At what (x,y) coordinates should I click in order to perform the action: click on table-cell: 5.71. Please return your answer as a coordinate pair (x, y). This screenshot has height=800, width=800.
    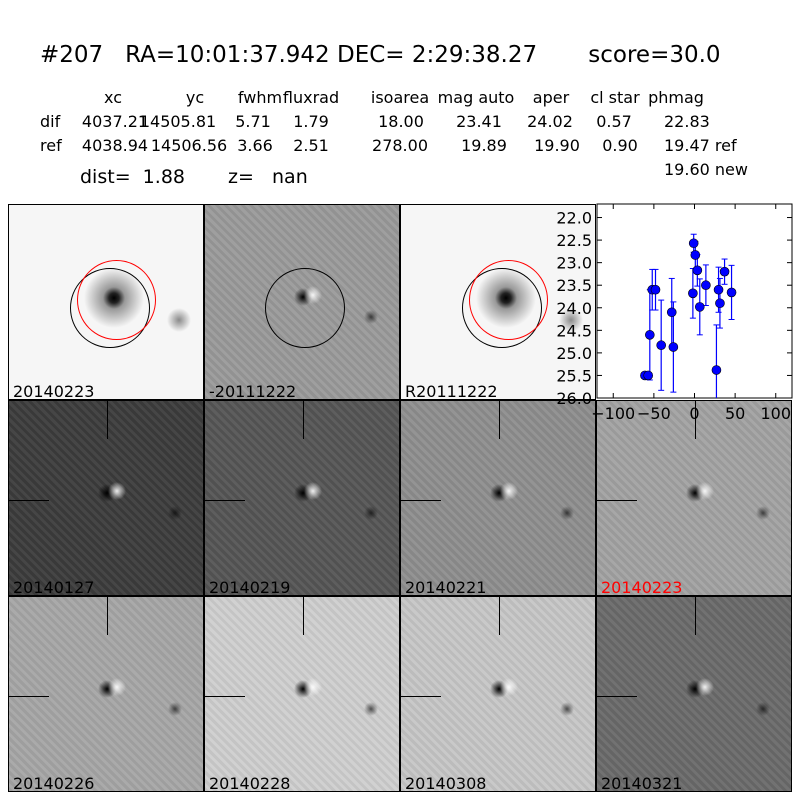
    Looking at the image, I should click on (253, 121).